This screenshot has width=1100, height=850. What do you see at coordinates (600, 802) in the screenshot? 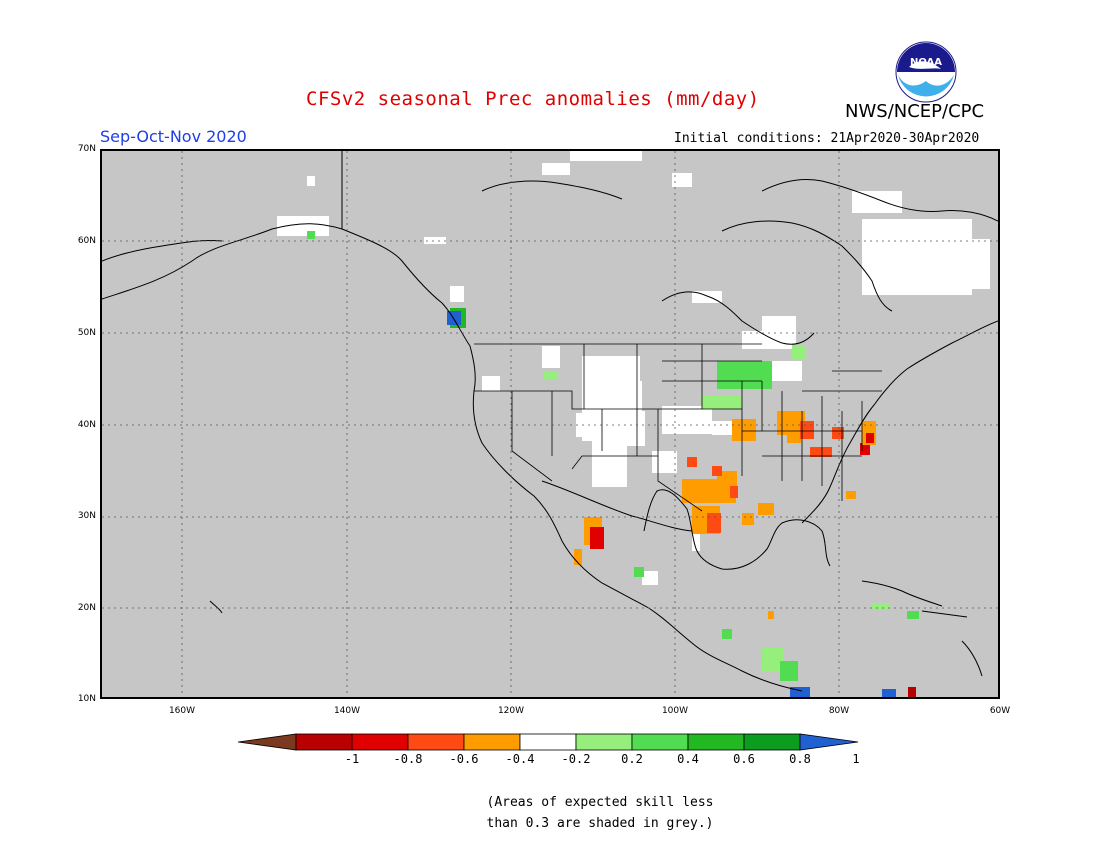
I see `skill-note-line: (Areas of expected skill less` at bounding box center [600, 802].